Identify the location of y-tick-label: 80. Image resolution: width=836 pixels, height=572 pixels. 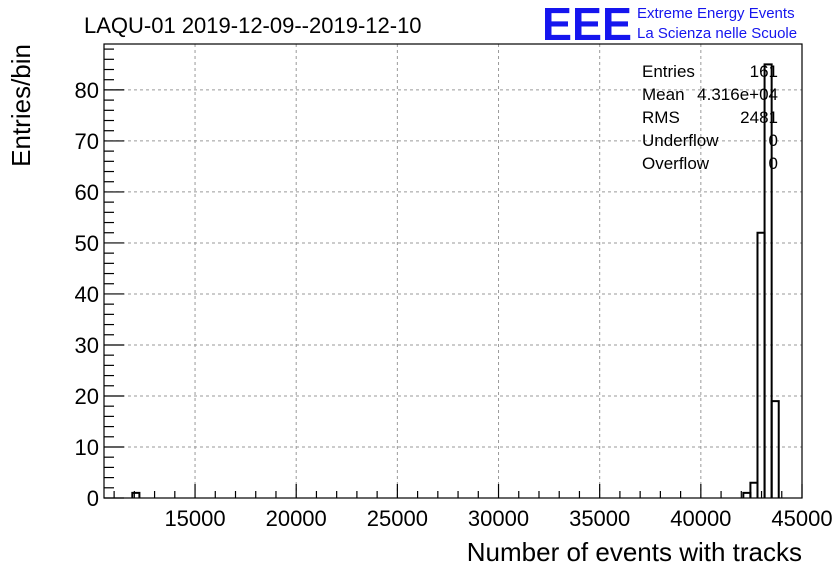
(87, 90).